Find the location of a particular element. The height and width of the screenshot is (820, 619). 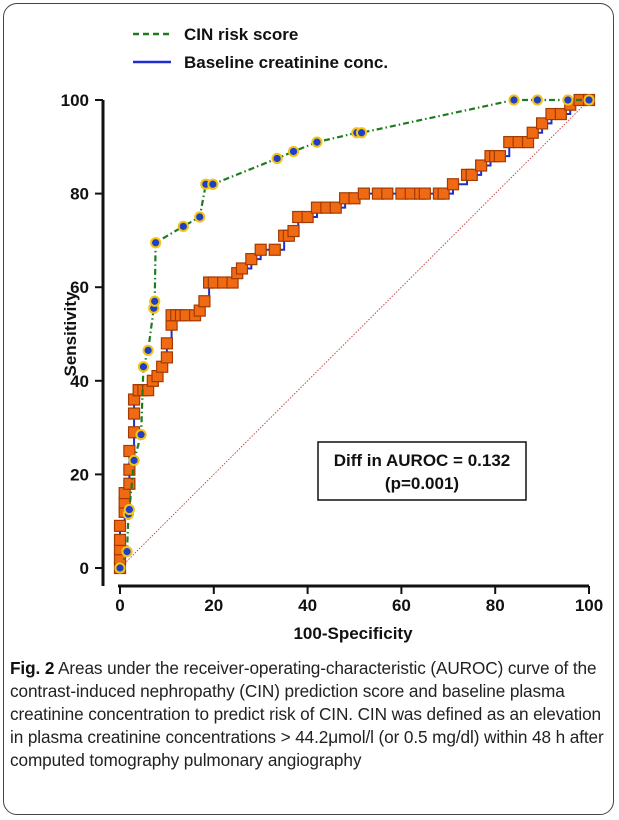

annotation-box-border is located at coordinates (422, 471).